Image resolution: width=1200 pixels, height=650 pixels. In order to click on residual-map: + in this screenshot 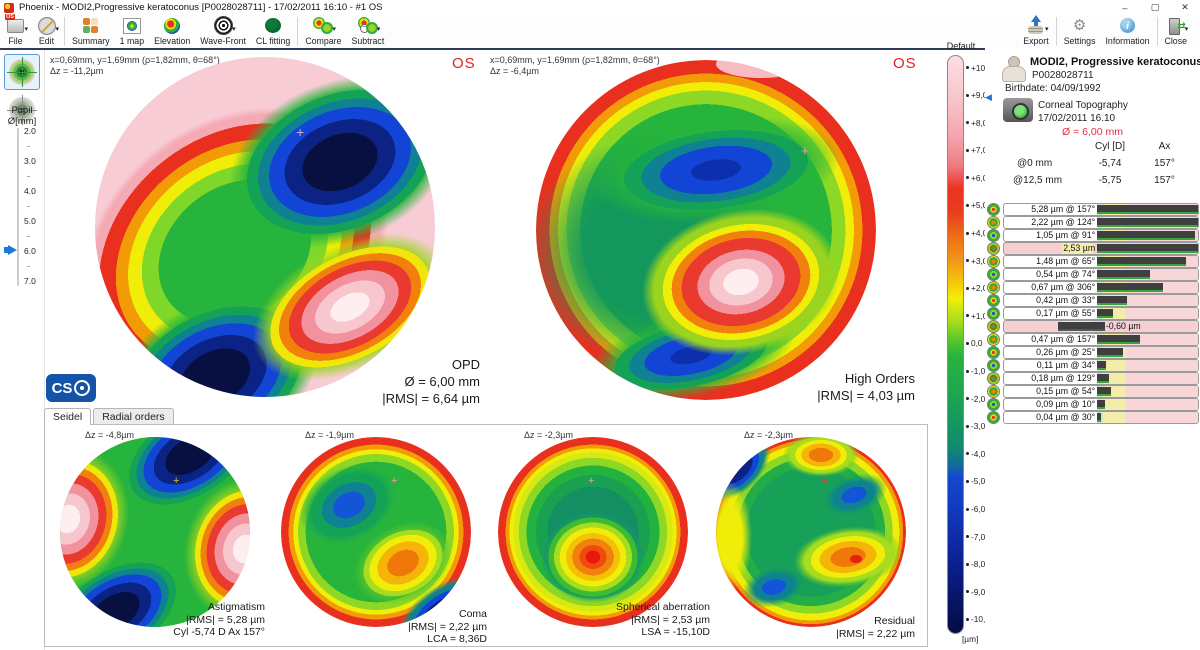, I will do `click(811, 532)`.